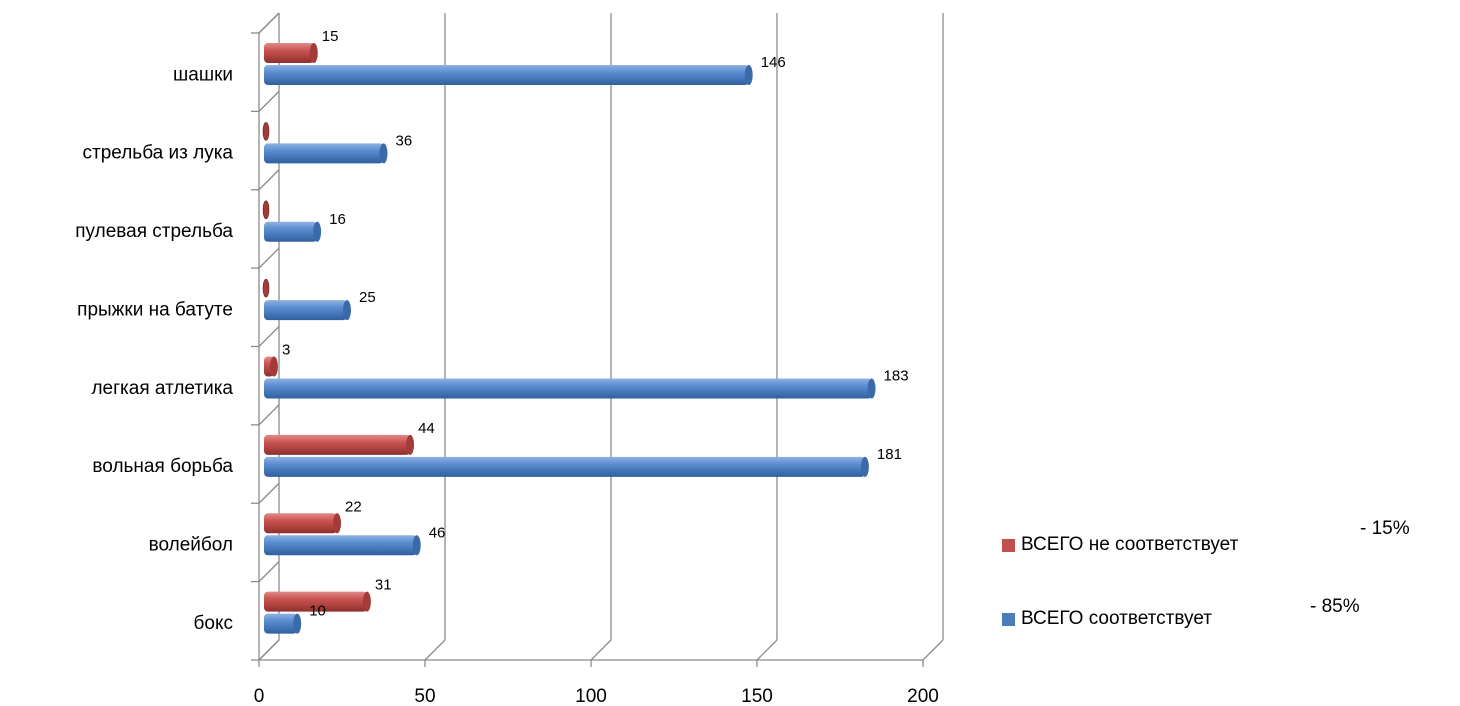 The height and width of the screenshot is (706, 1460). What do you see at coordinates (923, 696) in the screenshot?
I see `x-tick-label-200: 200` at bounding box center [923, 696].